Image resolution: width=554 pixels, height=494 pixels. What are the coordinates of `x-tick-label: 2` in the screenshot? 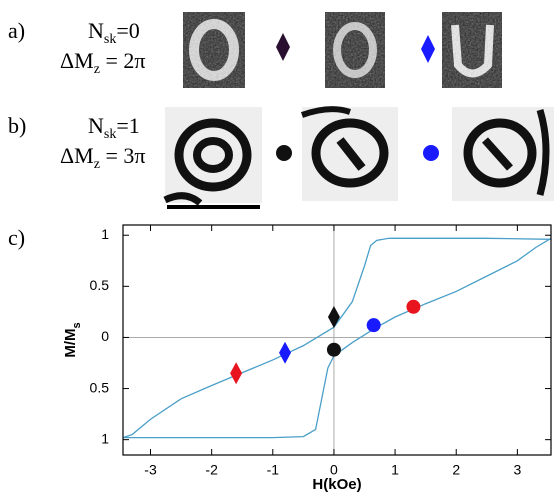 It's located at (456, 470).